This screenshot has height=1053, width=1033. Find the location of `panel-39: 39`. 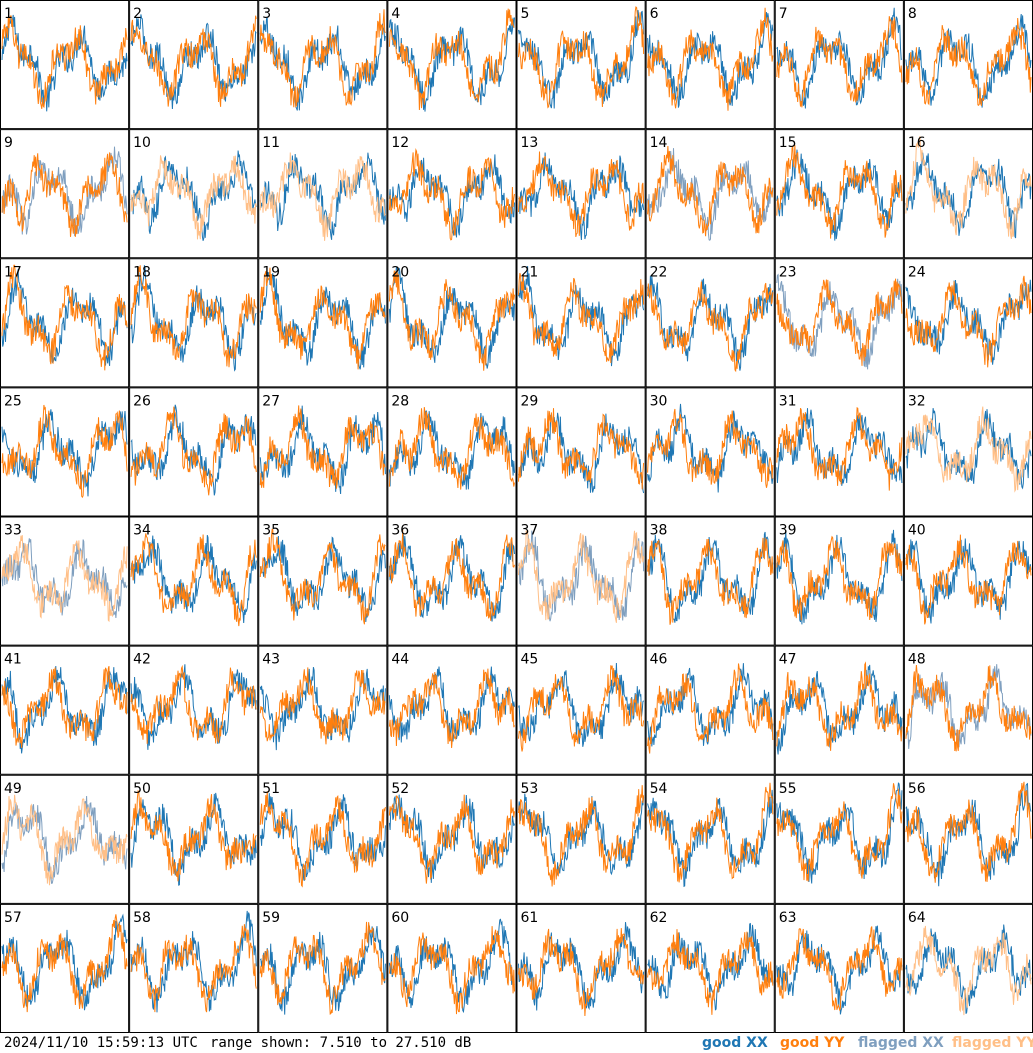

panel-39: 39 is located at coordinates (839, 581).